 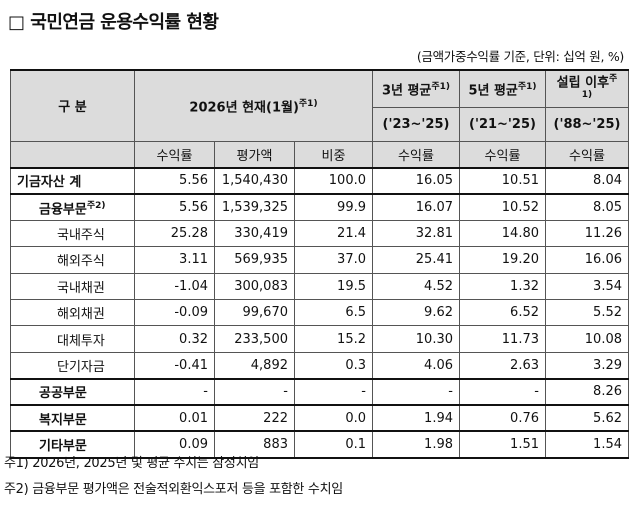 I want to click on value-cell: 4.52, so click(x=416, y=286).